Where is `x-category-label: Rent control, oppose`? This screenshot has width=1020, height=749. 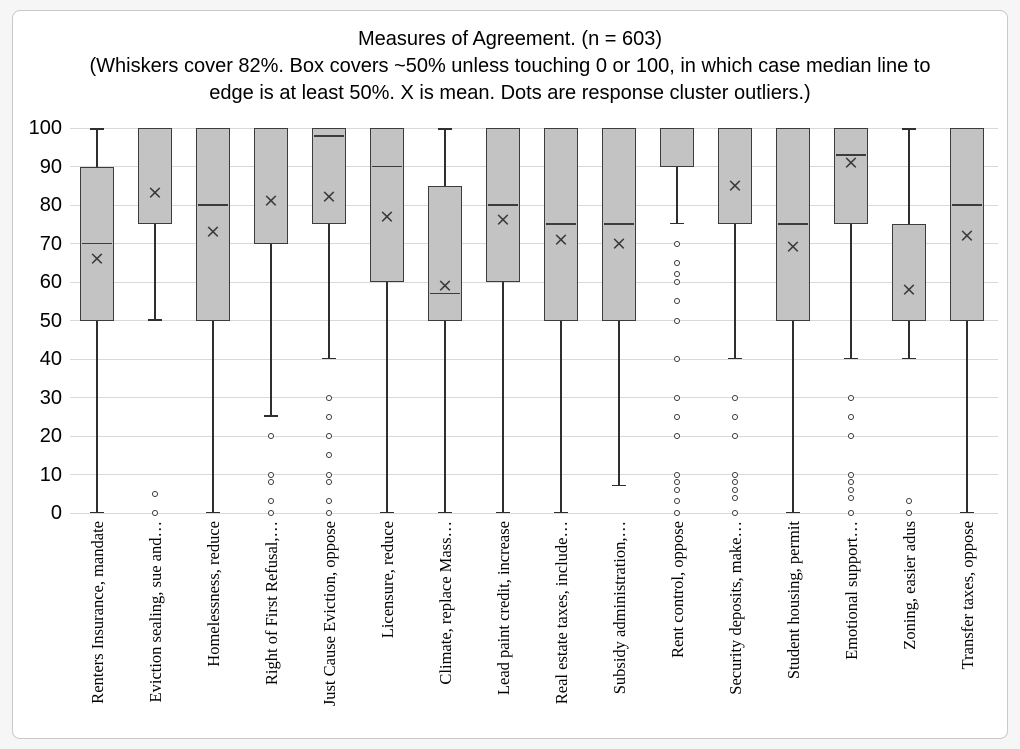
x-category-label: Rent control, oppose is located at coordinates (677, 590).